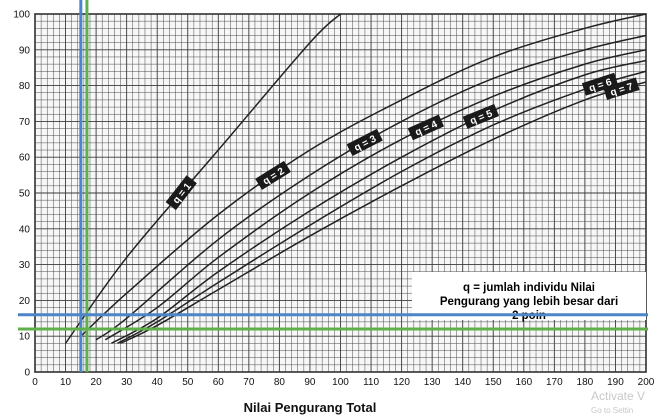 This screenshot has width=656, height=419. Describe the element at coordinates (219, 382) in the screenshot. I see `x-tick-label: 60` at that location.